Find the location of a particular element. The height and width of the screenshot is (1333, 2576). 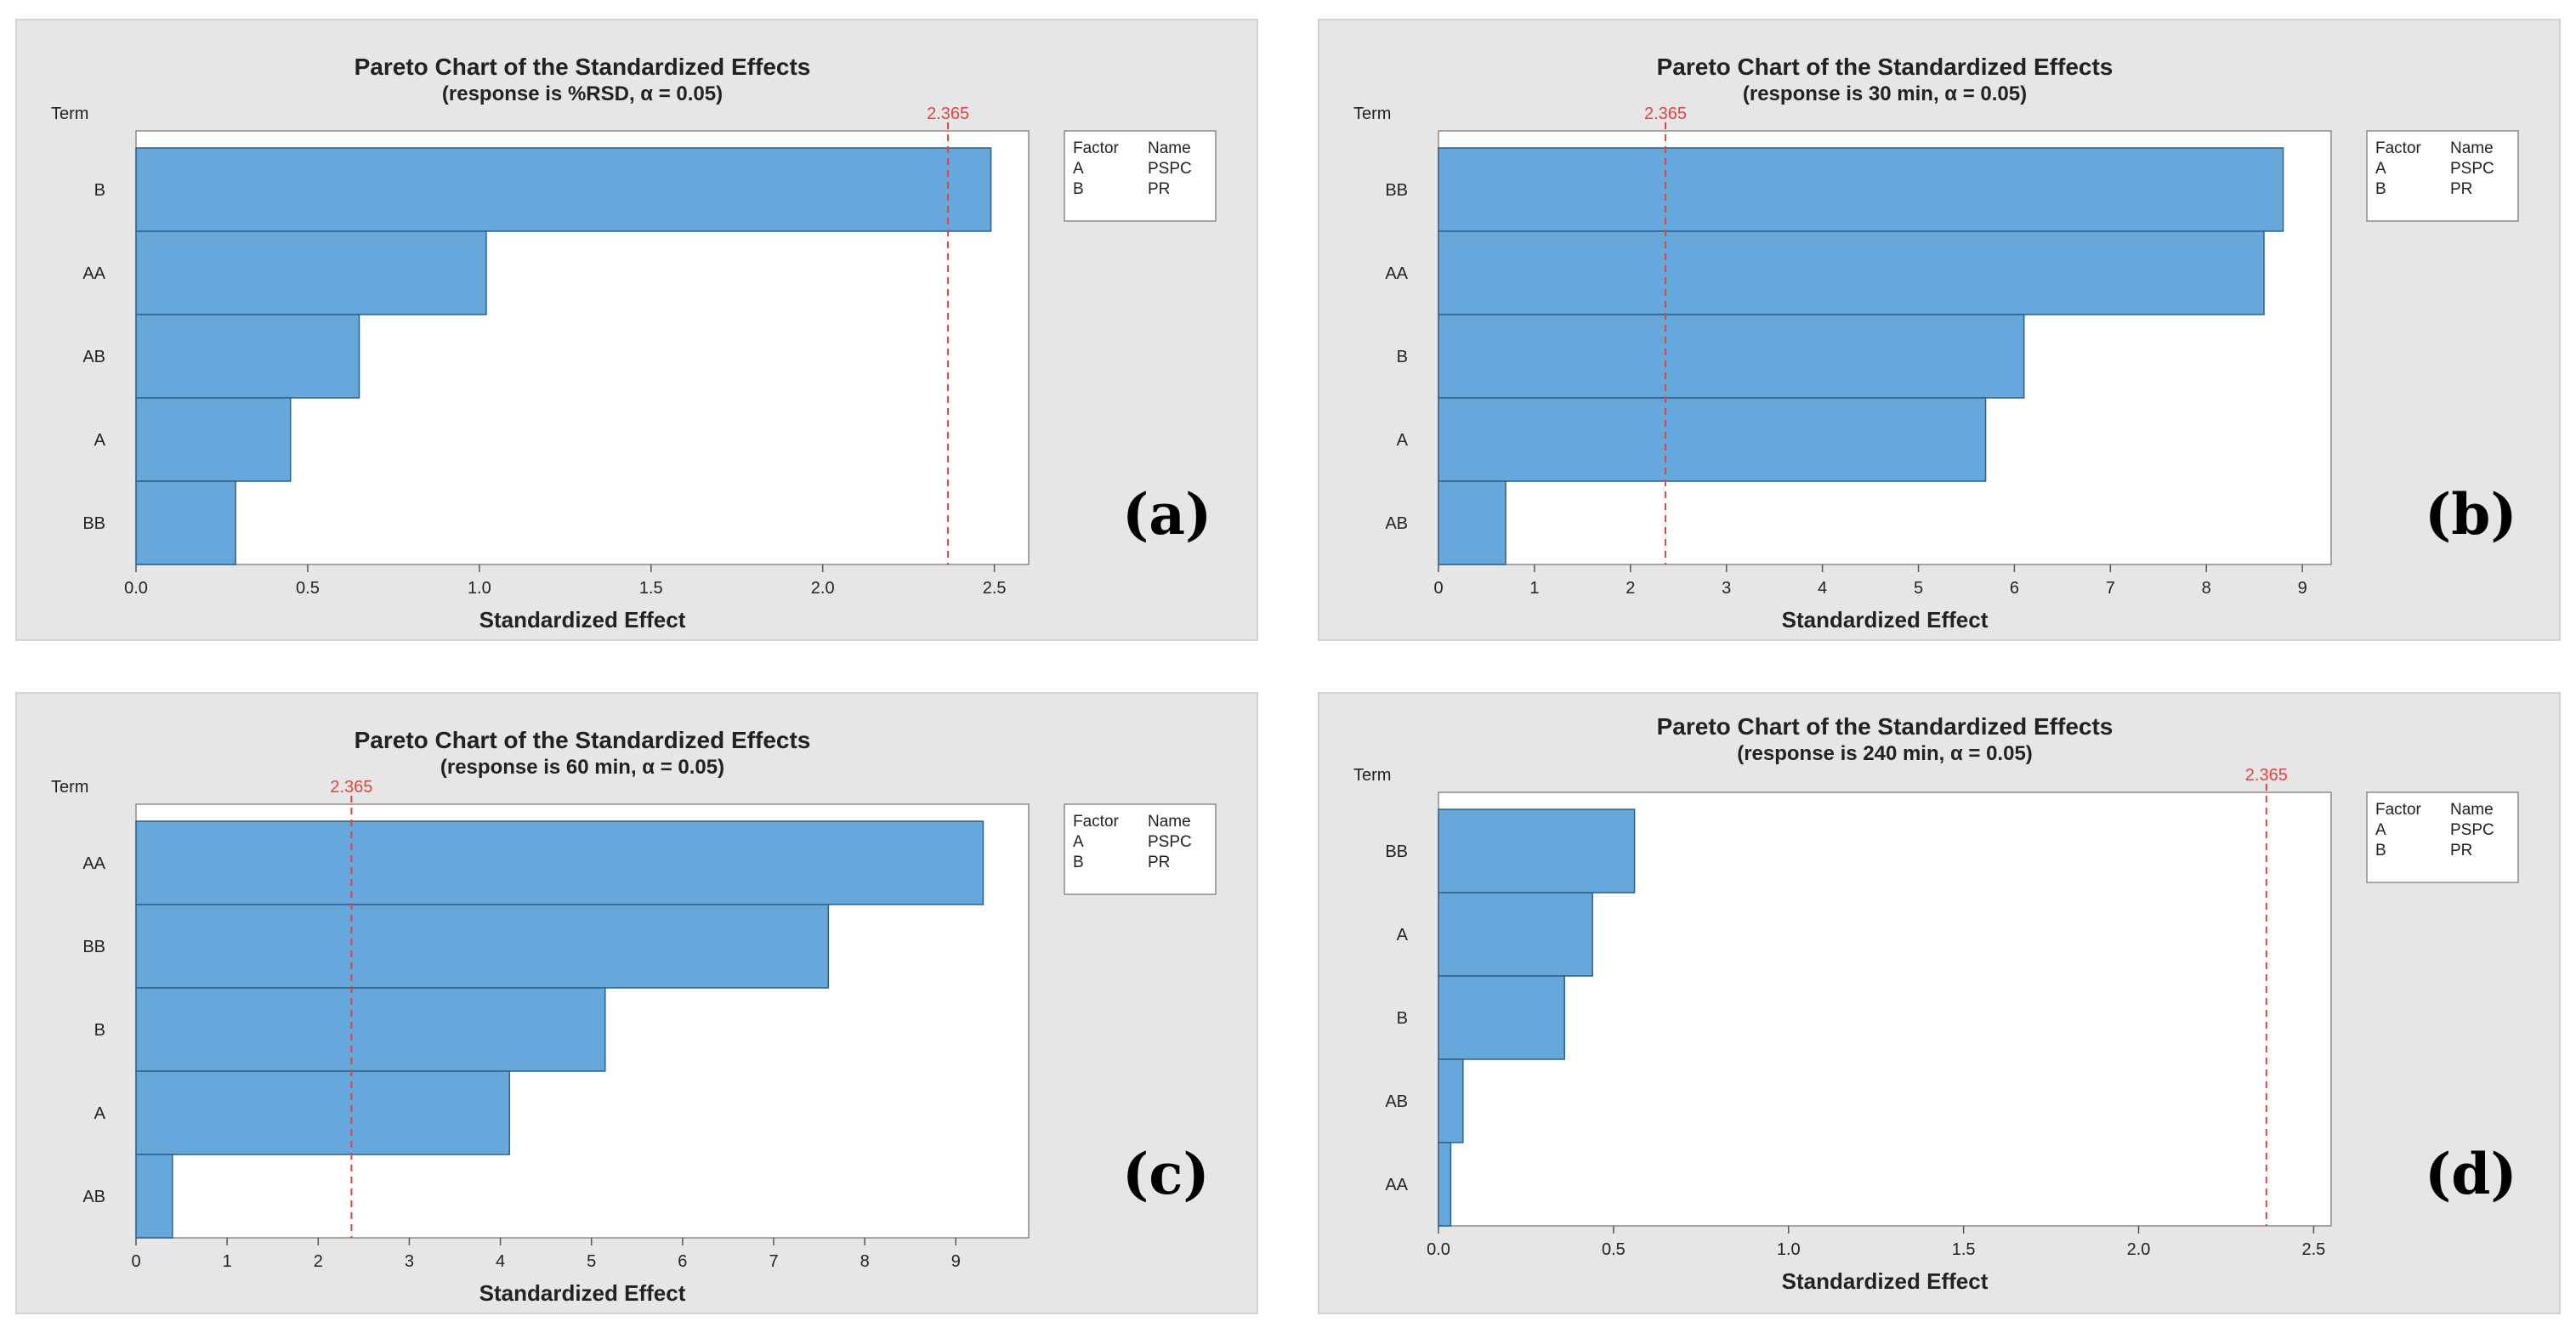

chart-subtitle: (response is 240 min, α = 0.05) is located at coordinates (1885, 753).